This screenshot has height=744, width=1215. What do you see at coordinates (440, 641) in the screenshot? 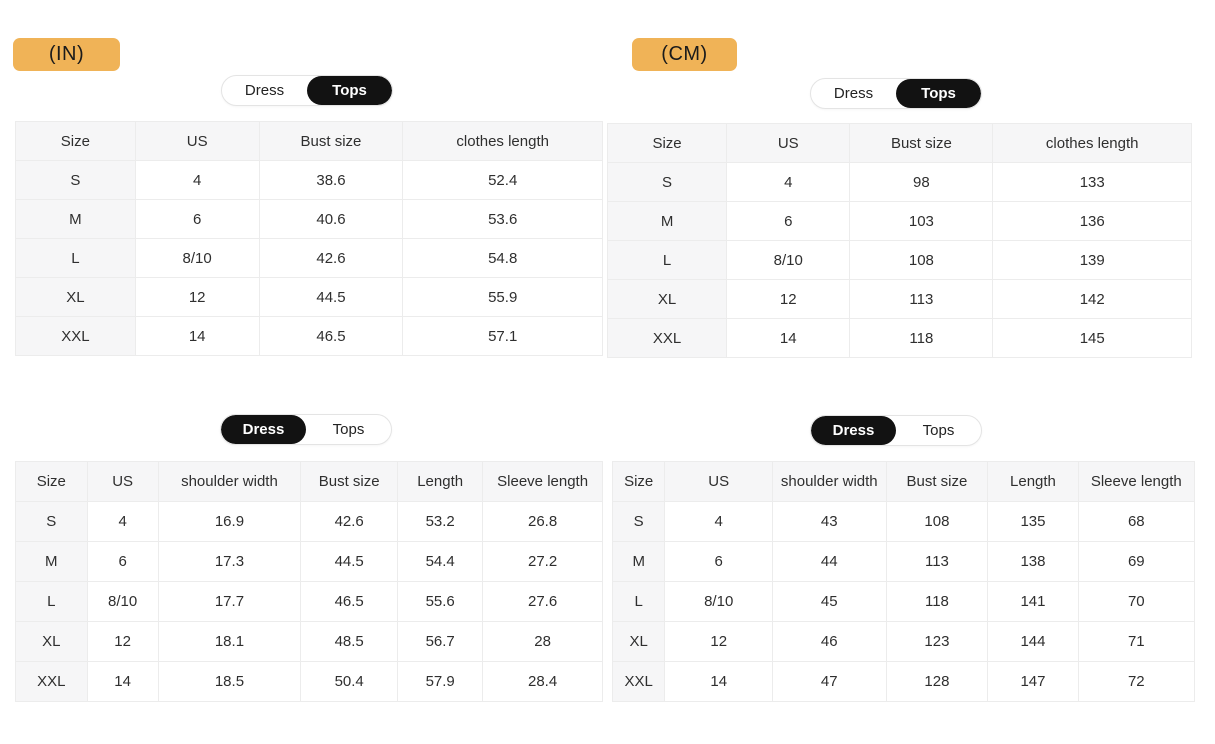
I see `measurement-cell: 56.7` at bounding box center [440, 641].